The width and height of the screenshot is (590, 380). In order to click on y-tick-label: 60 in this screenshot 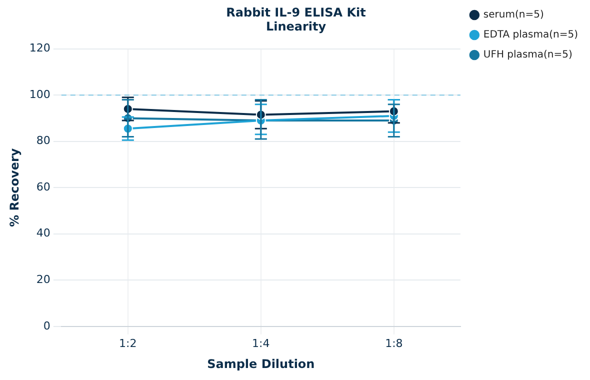, I will do `click(43, 187)`.